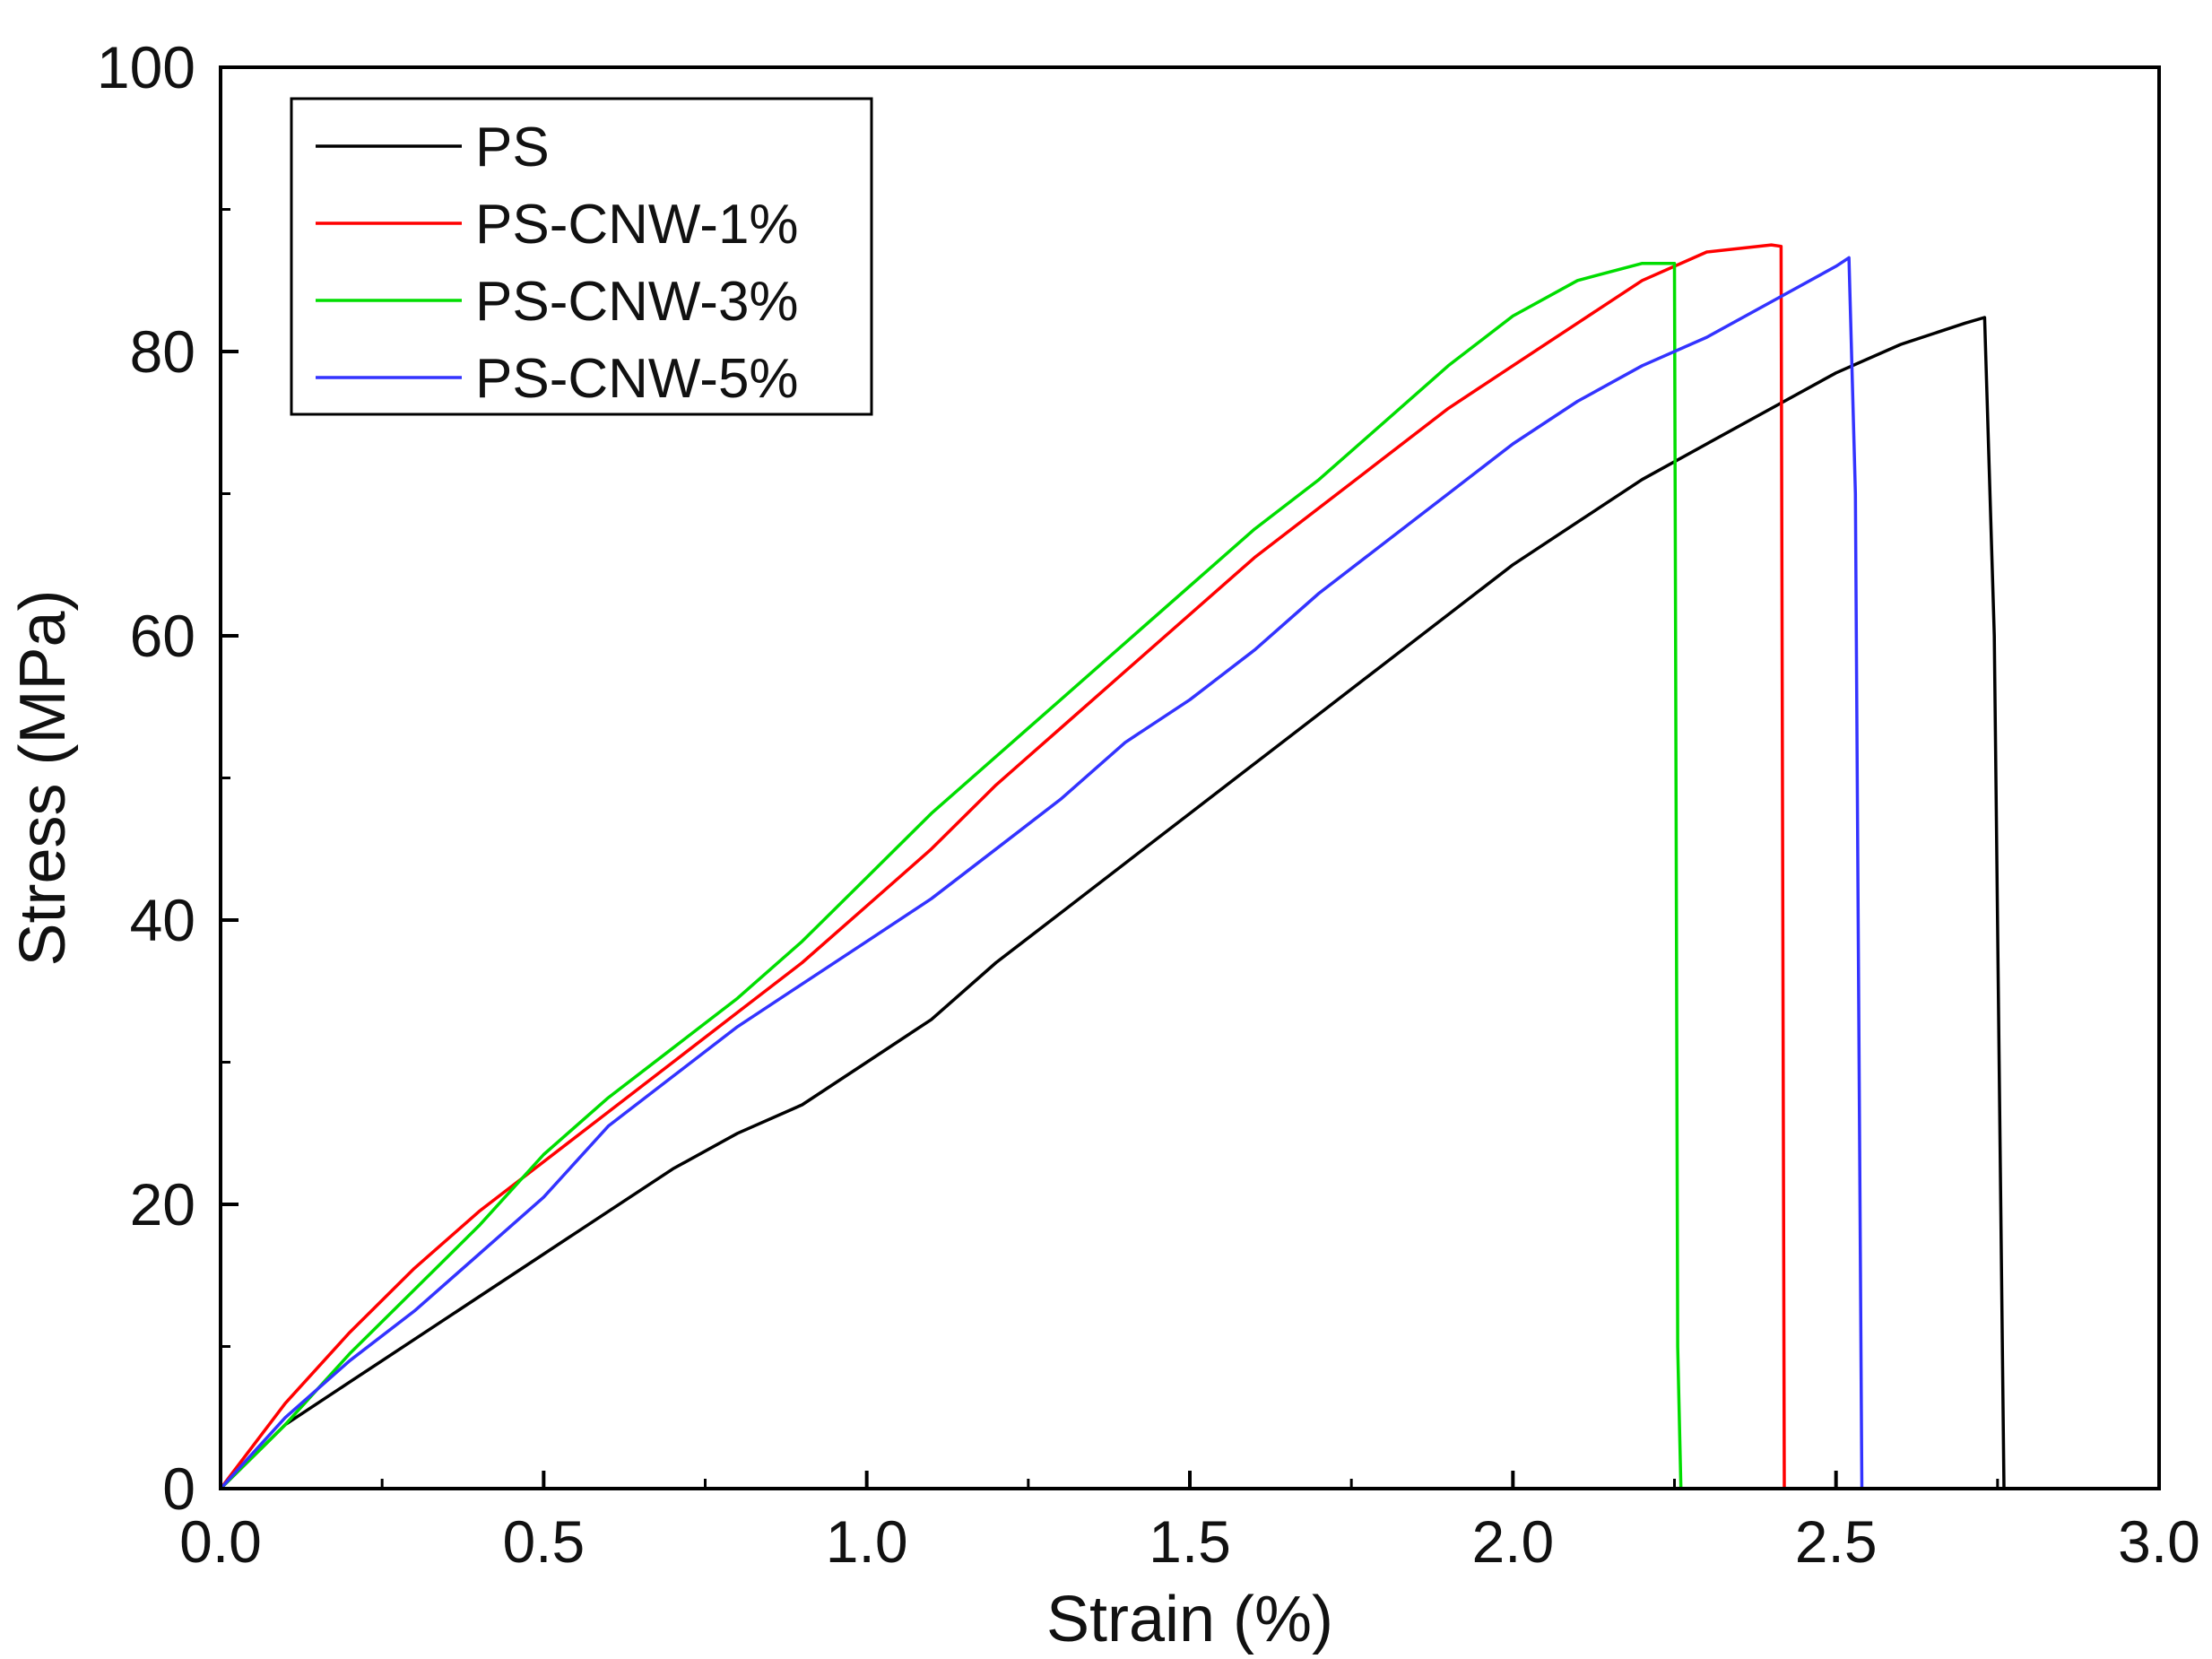 The height and width of the screenshot is (1659, 2212). Describe the element at coordinates (512, 147) in the screenshot. I see `legend-label-0: PS` at that location.